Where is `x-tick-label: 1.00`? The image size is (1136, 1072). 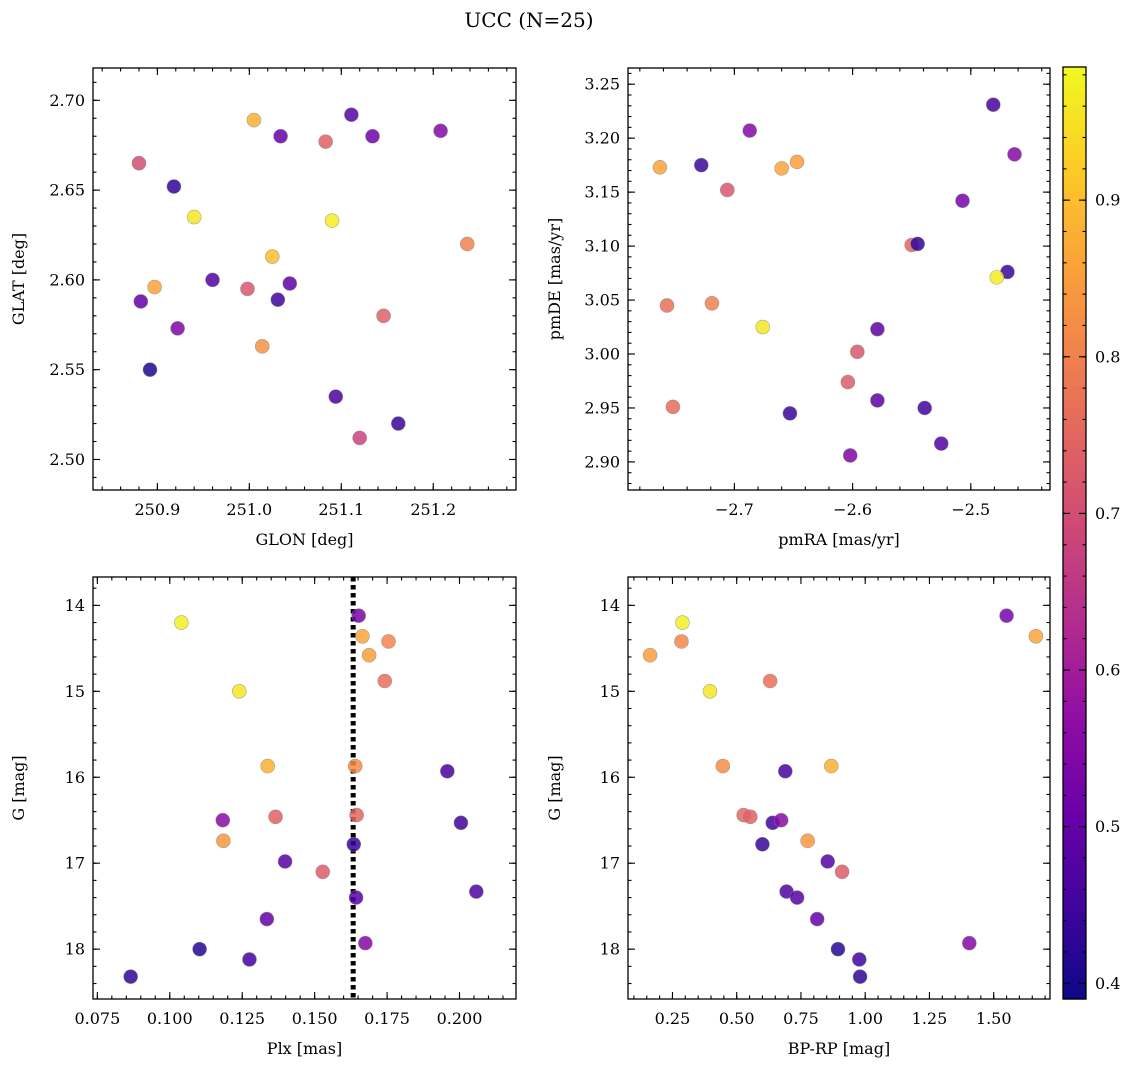 x-tick-label: 1.00 is located at coordinates (865, 1018).